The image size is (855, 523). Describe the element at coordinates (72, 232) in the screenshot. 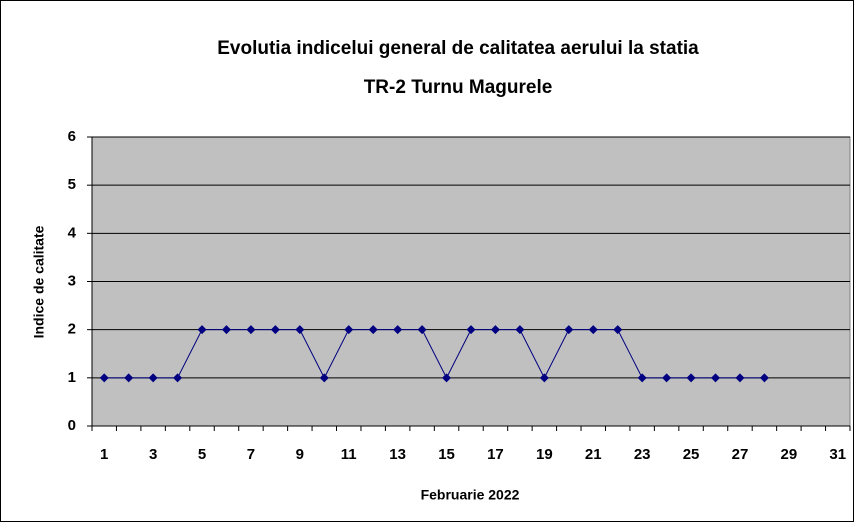

I see `y-tick-label: 4` at that location.